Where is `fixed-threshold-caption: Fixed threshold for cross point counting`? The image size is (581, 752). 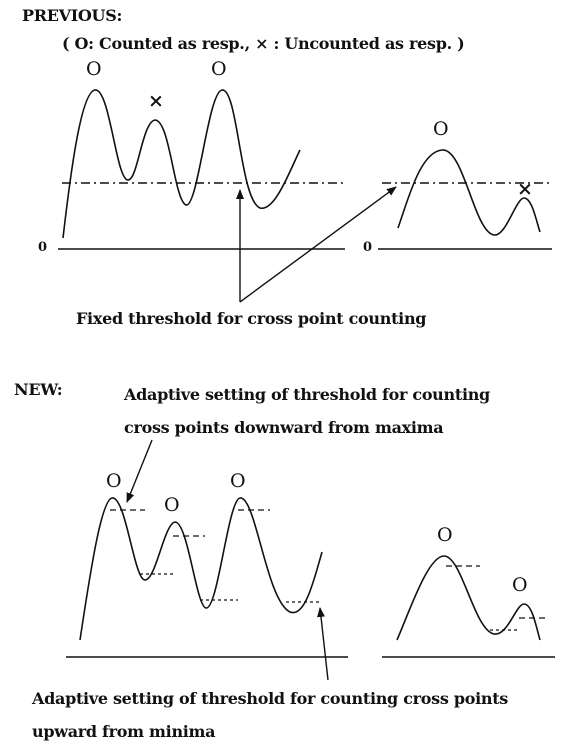 fixed-threshold-caption: Fixed threshold for cross point counting is located at coordinates (251, 318).